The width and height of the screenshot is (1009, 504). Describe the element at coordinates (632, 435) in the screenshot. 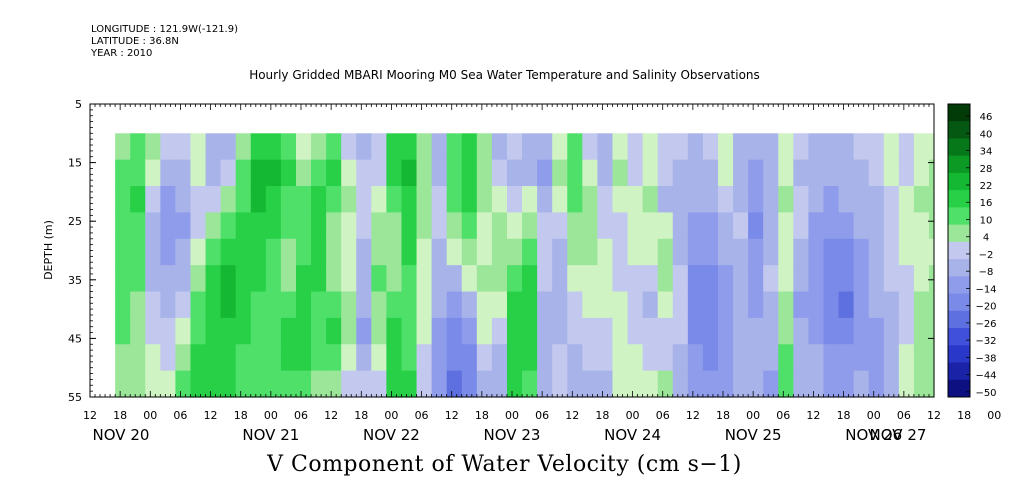

I see `x-date-label: NOV 24` at that location.